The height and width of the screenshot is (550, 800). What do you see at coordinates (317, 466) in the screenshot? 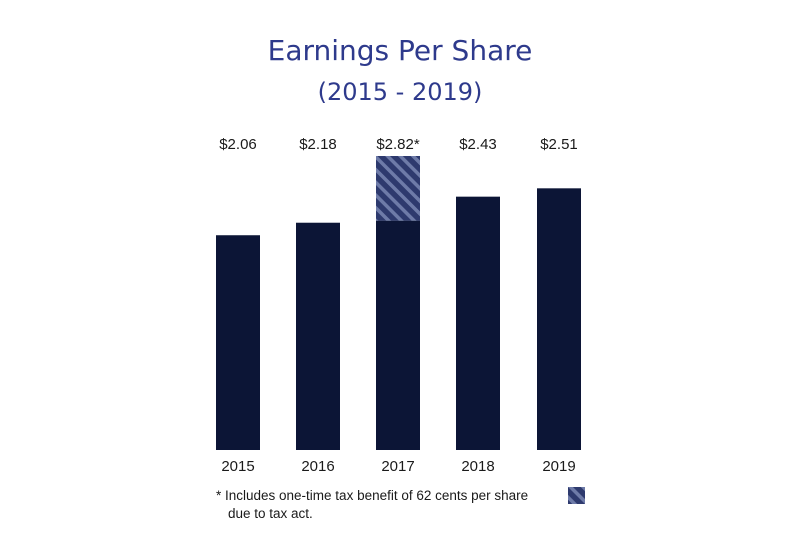
I see `category-label-2016: 2016` at bounding box center [317, 466].